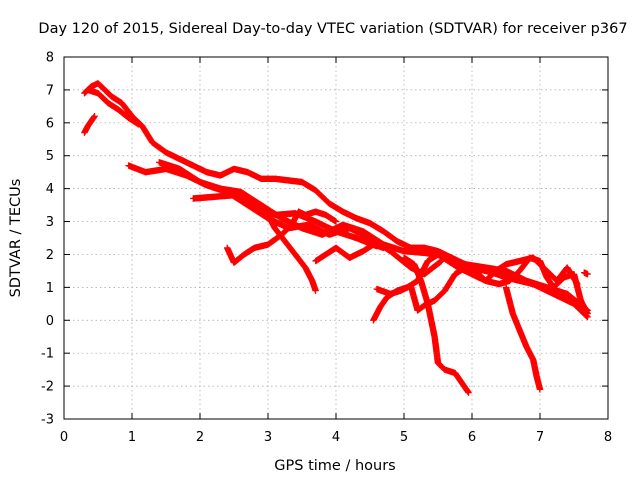  Describe the element at coordinates (436, 325) in the screenshot. I see `series-track-l` at that location.